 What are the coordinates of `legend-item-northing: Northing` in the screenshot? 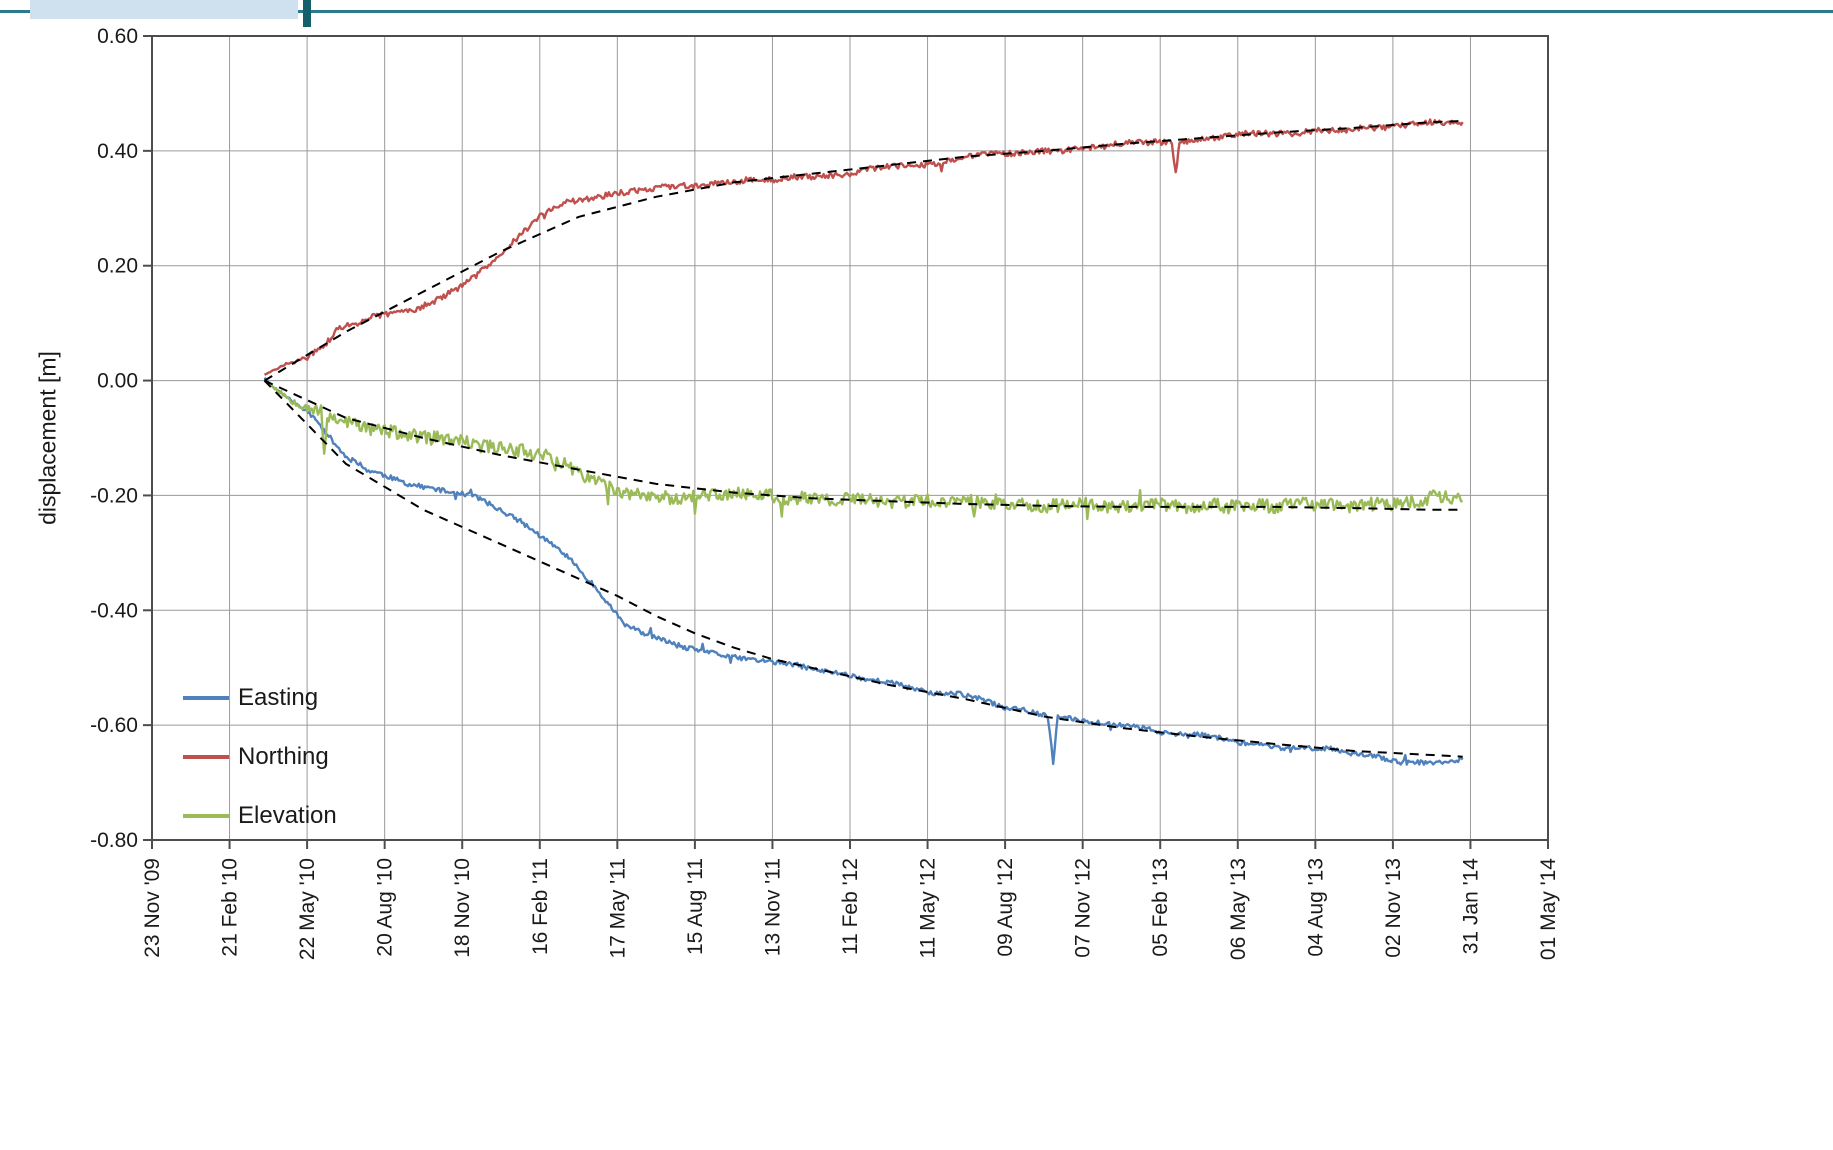 It's located at (260, 756).